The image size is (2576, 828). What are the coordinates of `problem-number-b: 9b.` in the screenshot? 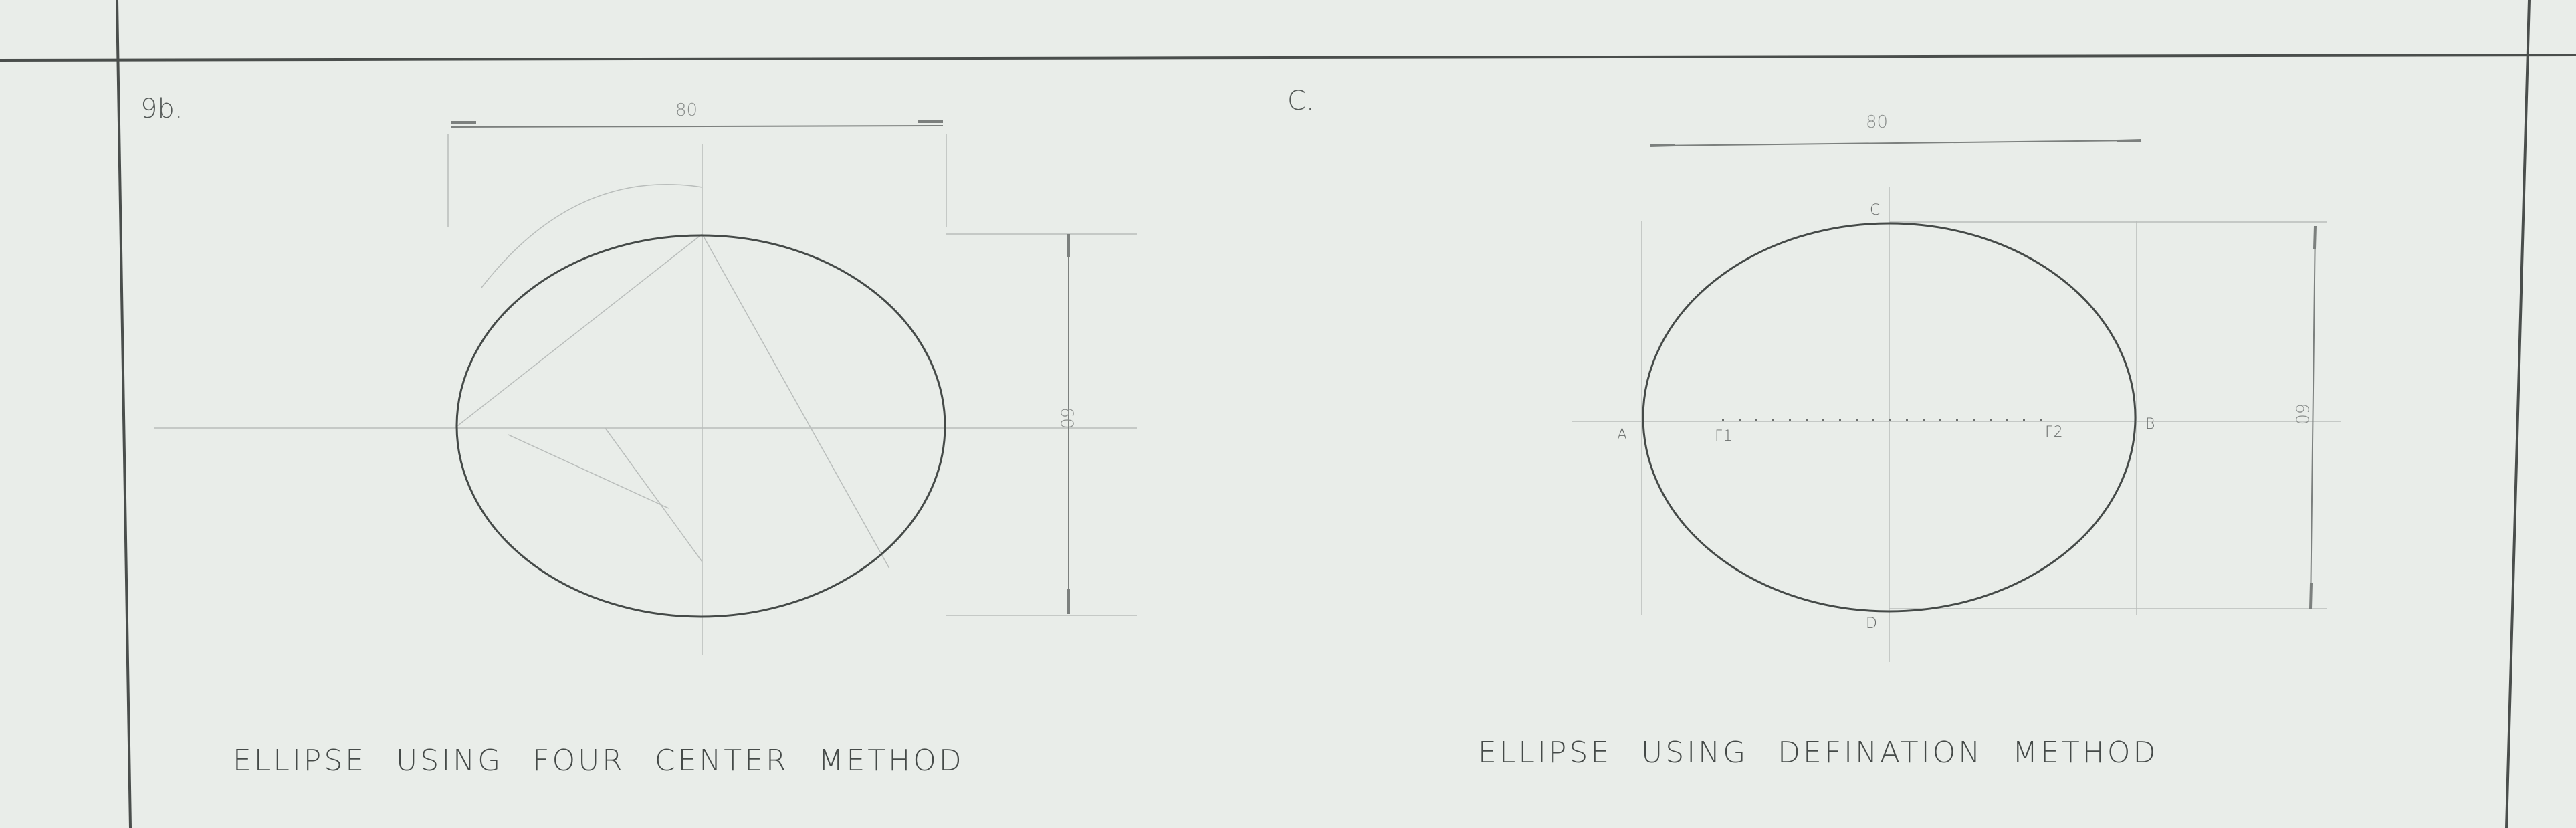 It's located at (161, 109).